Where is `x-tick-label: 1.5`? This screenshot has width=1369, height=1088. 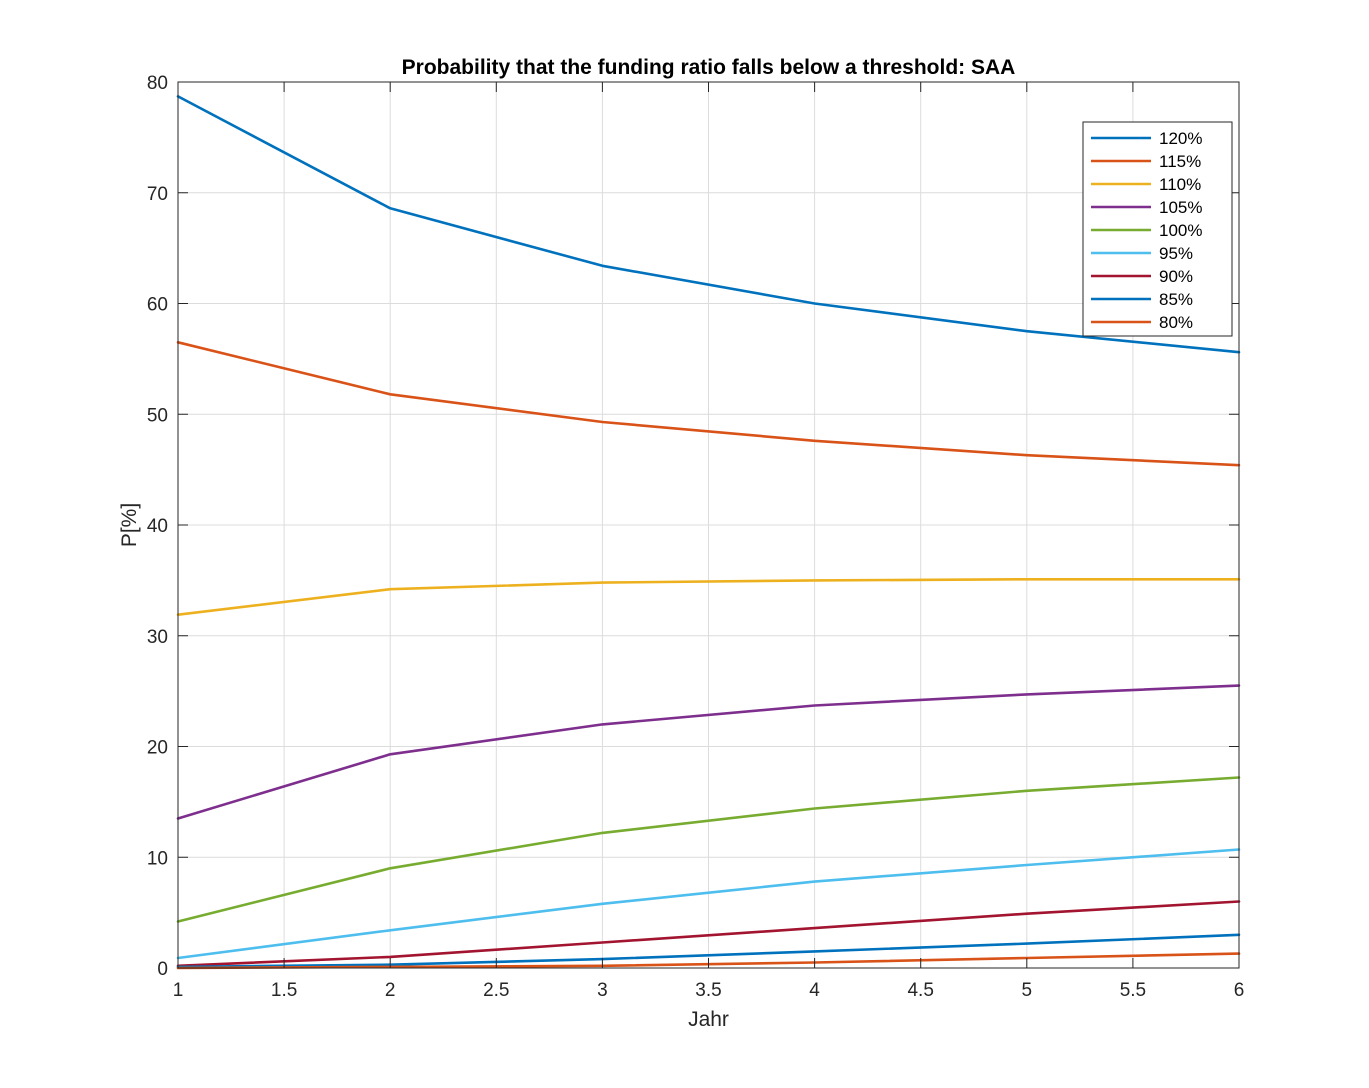
x-tick-label: 1.5 is located at coordinates (284, 990).